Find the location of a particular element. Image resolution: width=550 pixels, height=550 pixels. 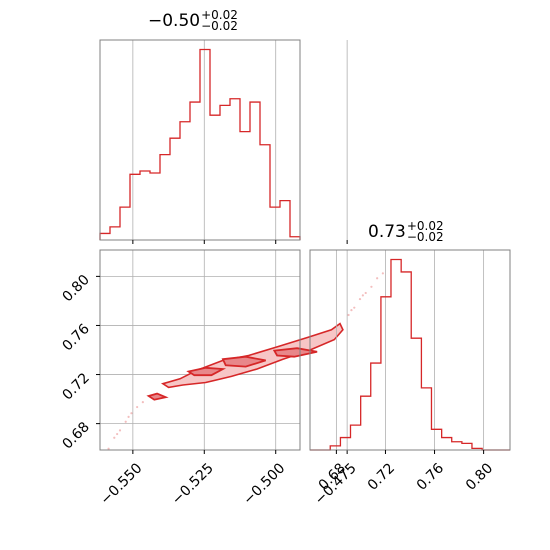

title-param1: −0.50 +0.02 −0.02 is located at coordinates (193, 20).